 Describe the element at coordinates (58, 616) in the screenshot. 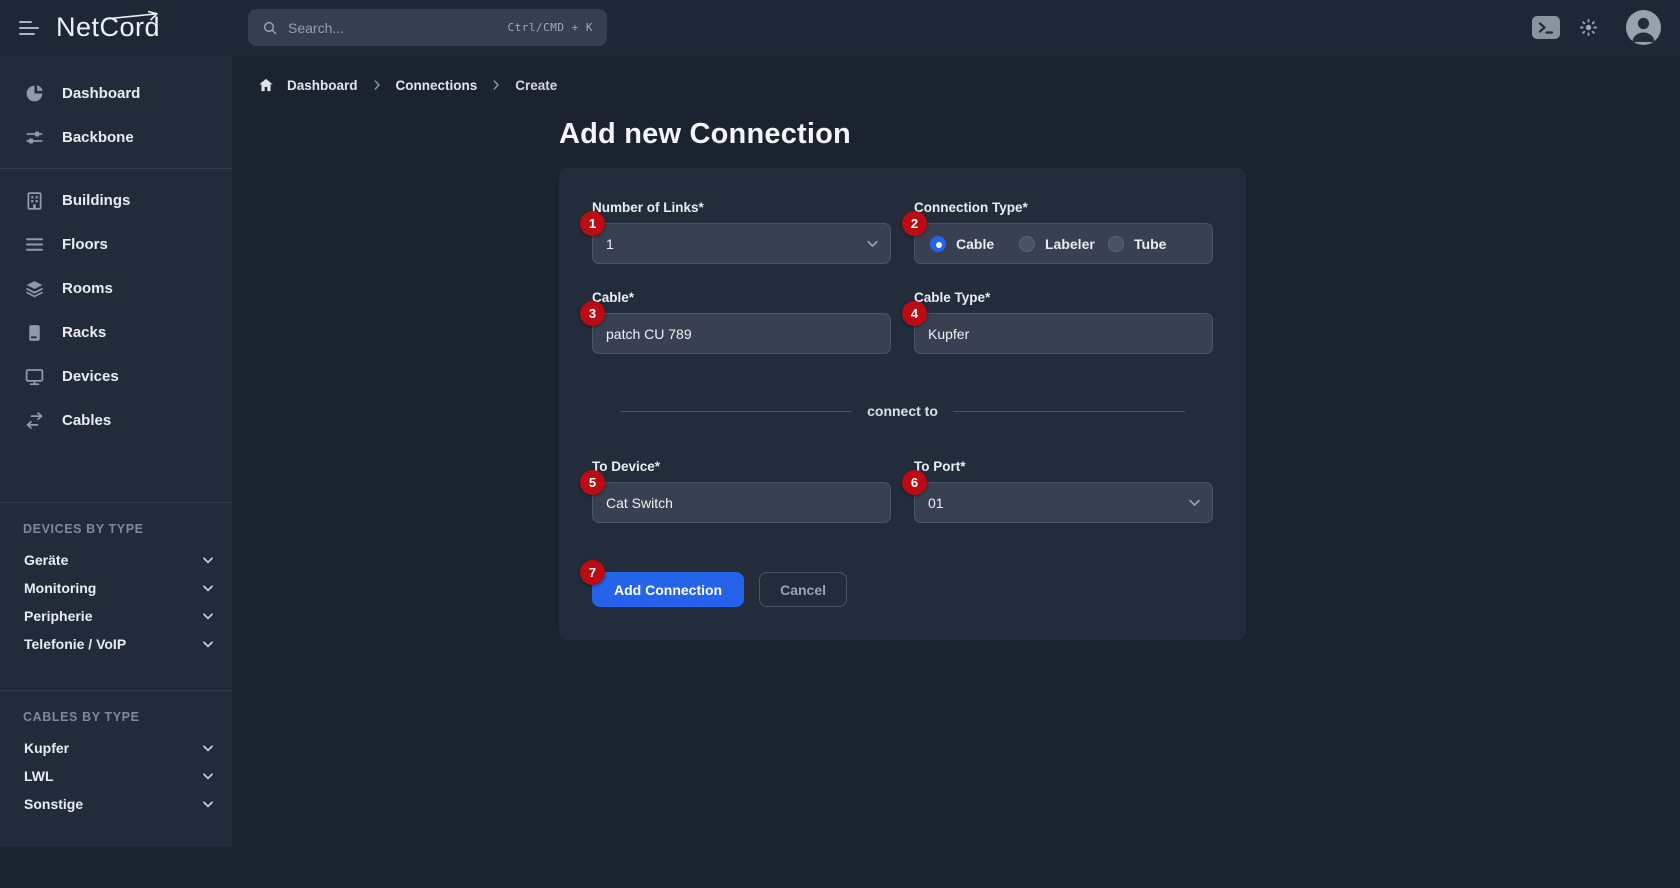

I see `sidebar-item-label: Peripherie` at that location.